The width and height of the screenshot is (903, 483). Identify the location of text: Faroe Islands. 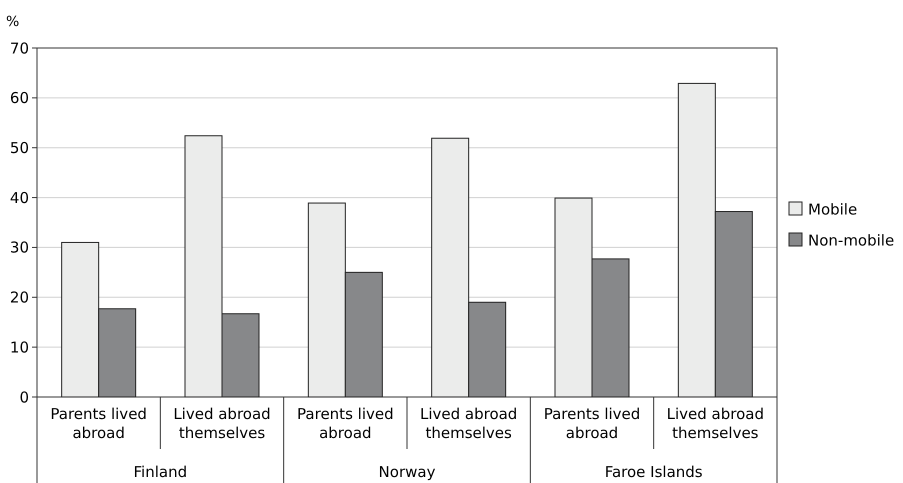
(653, 472).